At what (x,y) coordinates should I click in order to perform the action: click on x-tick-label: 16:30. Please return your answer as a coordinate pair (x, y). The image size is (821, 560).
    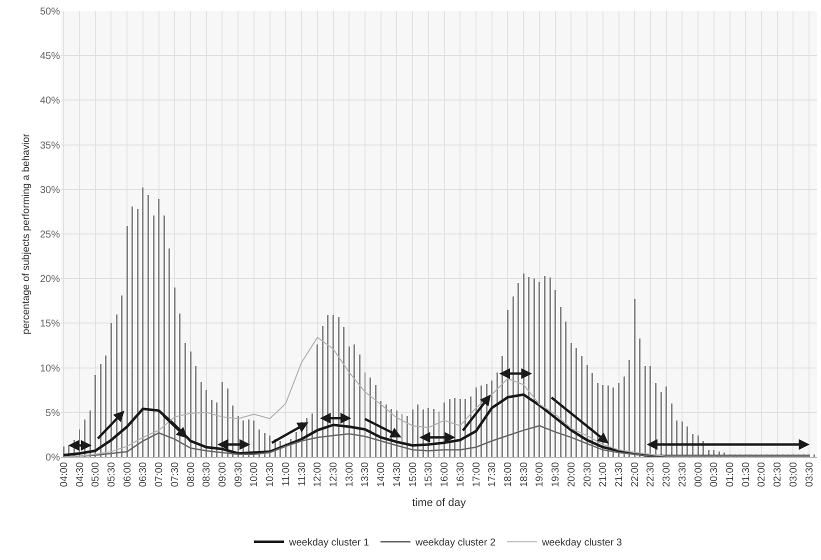
    Looking at the image, I should click on (460, 475).